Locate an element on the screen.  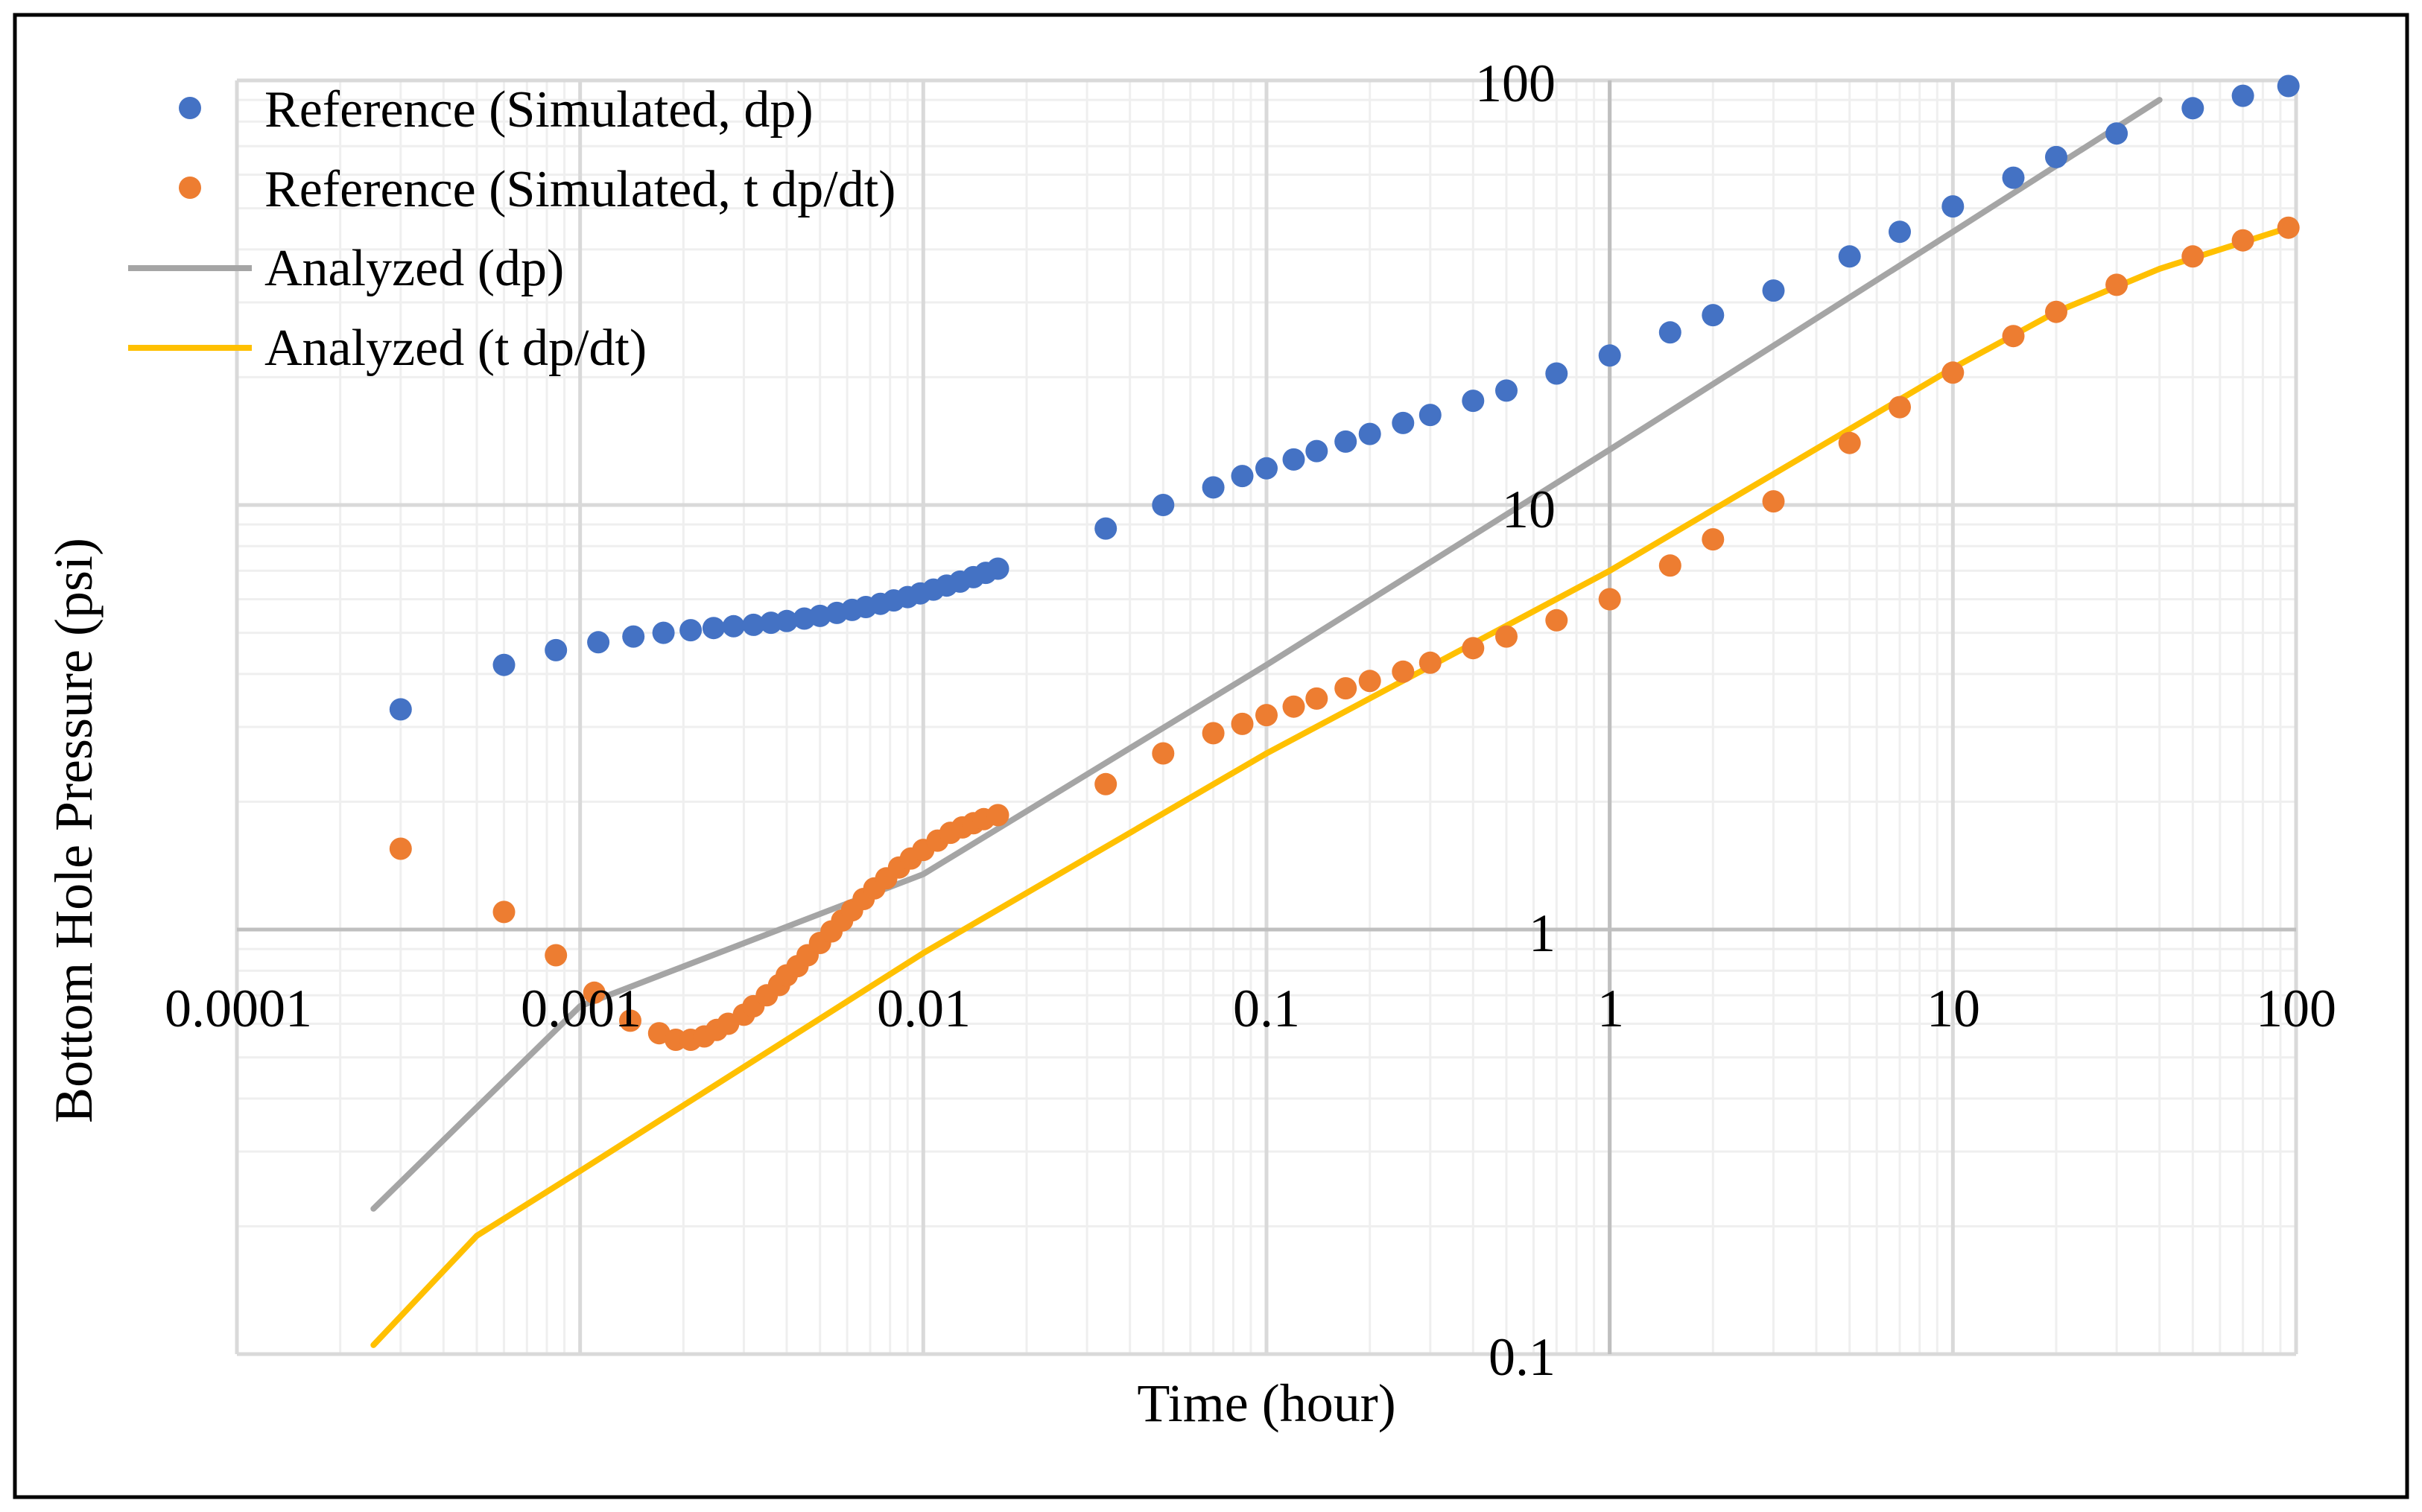
x-tick-label: 0.0001 is located at coordinates (239, 1008).